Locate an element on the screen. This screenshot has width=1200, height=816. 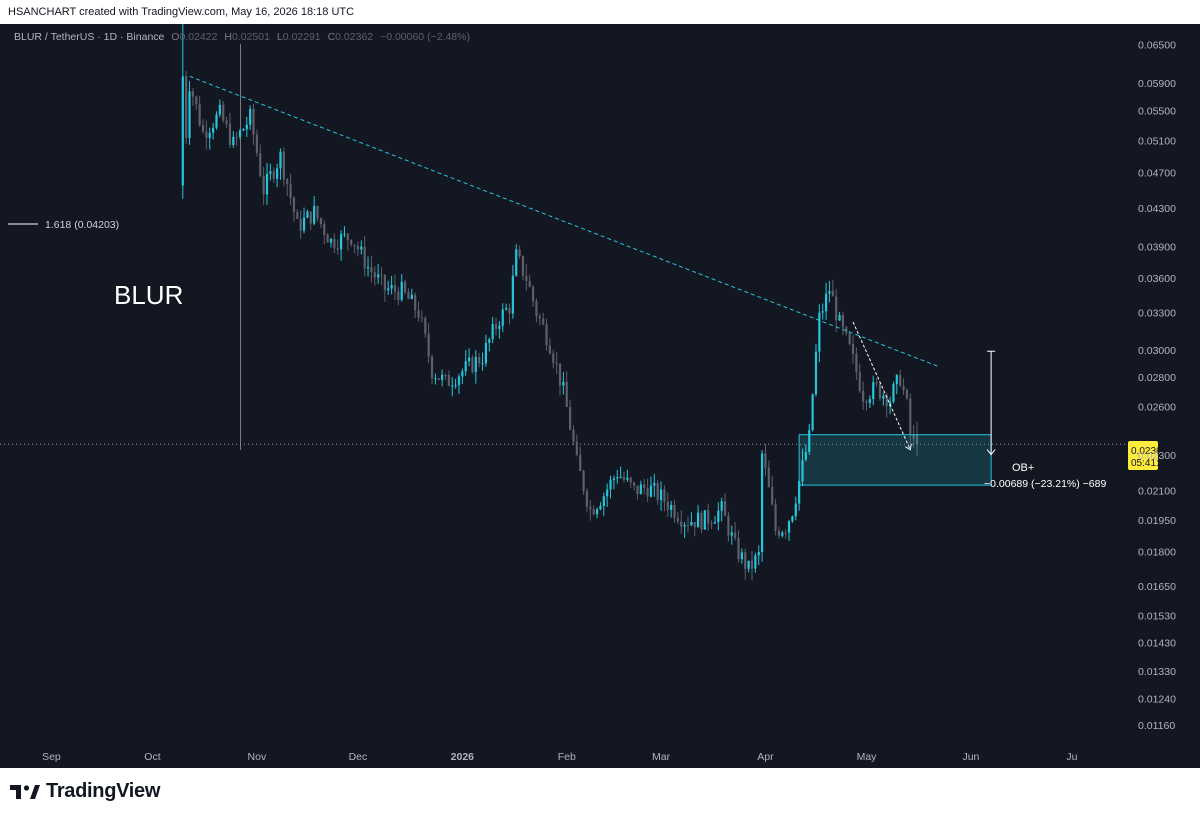
x-axis-tick-label: Mar is located at coordinates (661, 757).